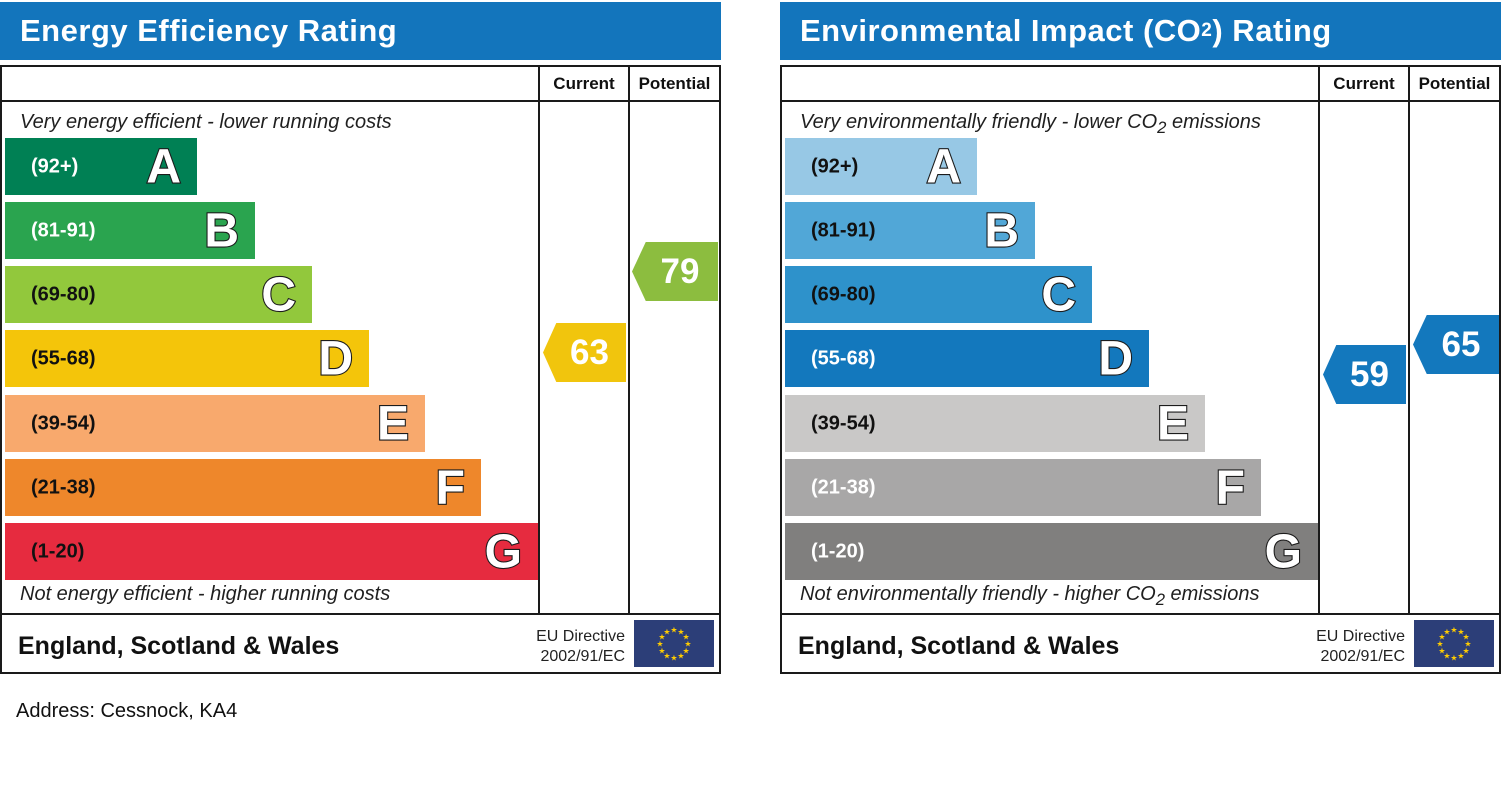 This screenshot has height=805, width=1501. What do you see at coordinates (584, 83) in the screenshot?
I see `current-column-header: Current` at bounding box center [584, 83].